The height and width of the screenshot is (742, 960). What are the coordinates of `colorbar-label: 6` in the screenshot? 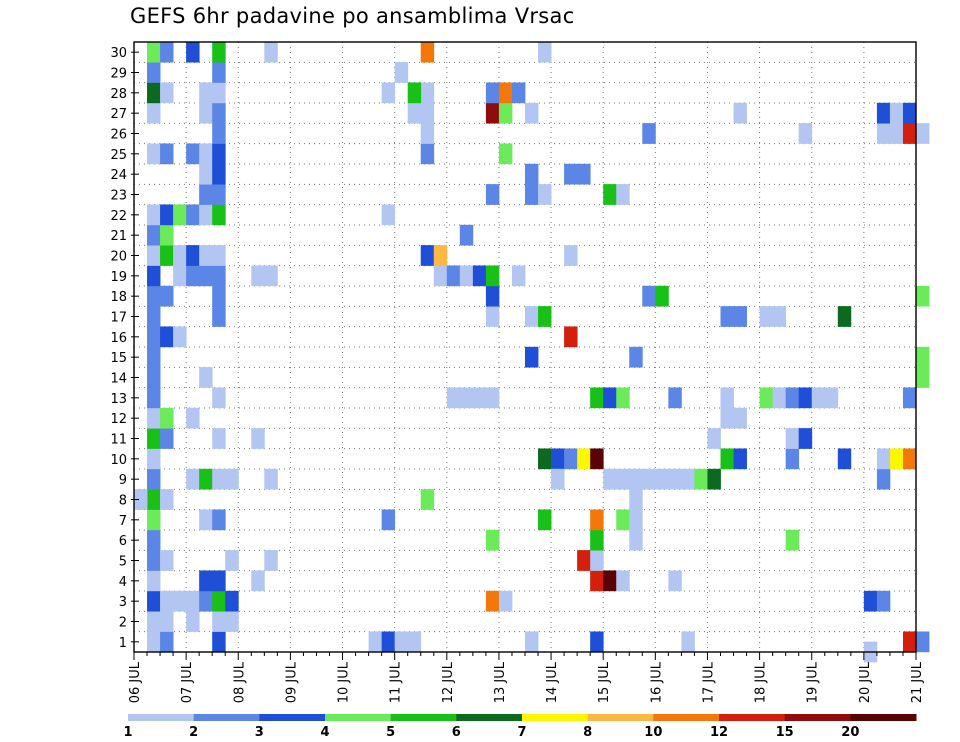 It's located at (456, 732).